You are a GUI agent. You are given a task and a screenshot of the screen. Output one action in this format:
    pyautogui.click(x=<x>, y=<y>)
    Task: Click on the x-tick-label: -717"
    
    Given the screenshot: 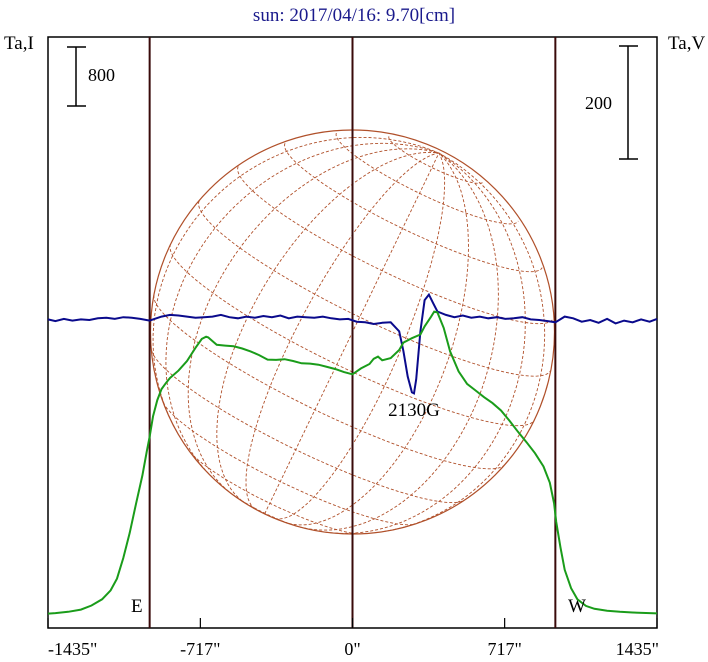 What is the action you would take?
    pyautogui.click(x=200, y=649)
    